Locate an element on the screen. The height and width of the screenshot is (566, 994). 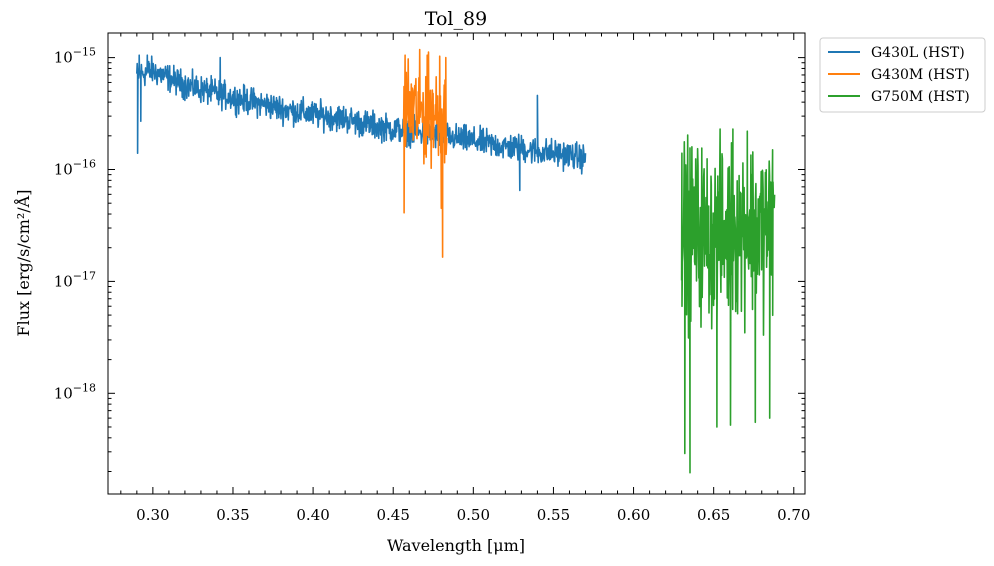
x-tick-label: 0.40 is located at coordinates (312, 515).